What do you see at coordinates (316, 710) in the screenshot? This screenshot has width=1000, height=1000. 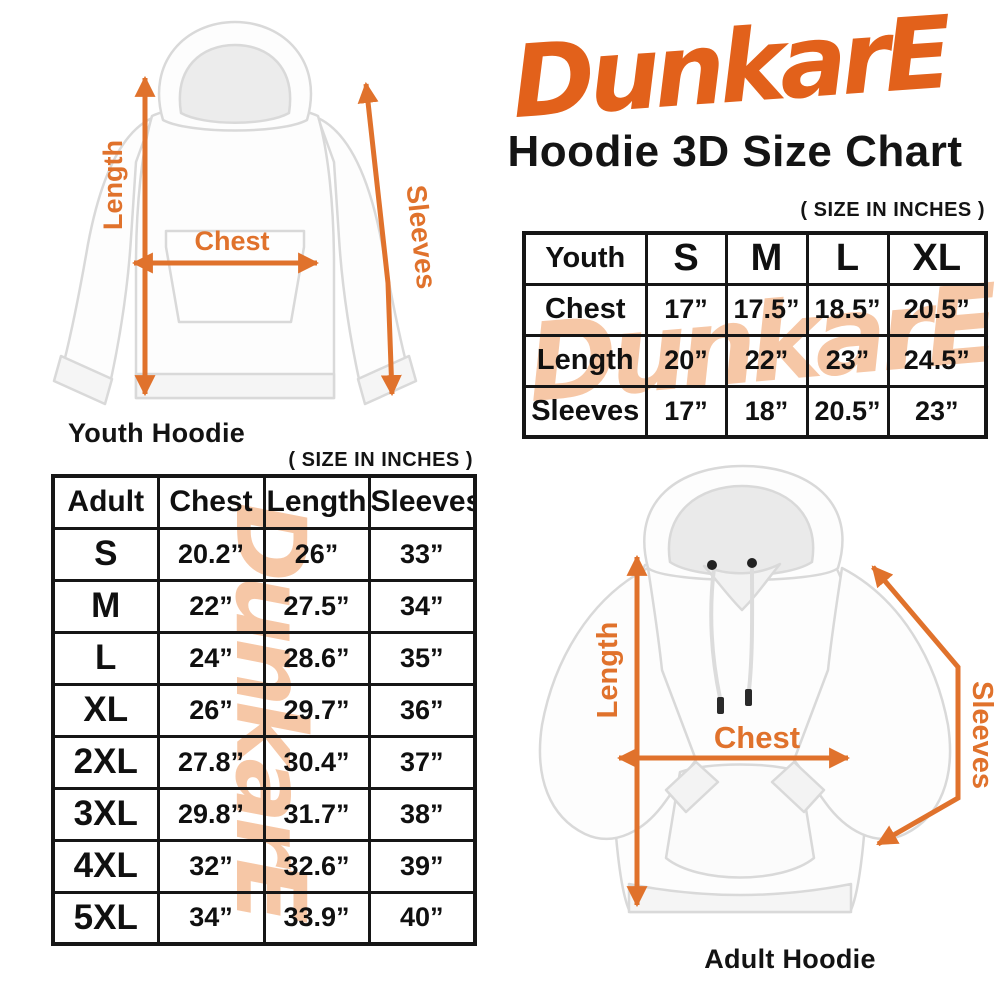 I see `table-cell: 29.7”` at bounding box center [316, 710].